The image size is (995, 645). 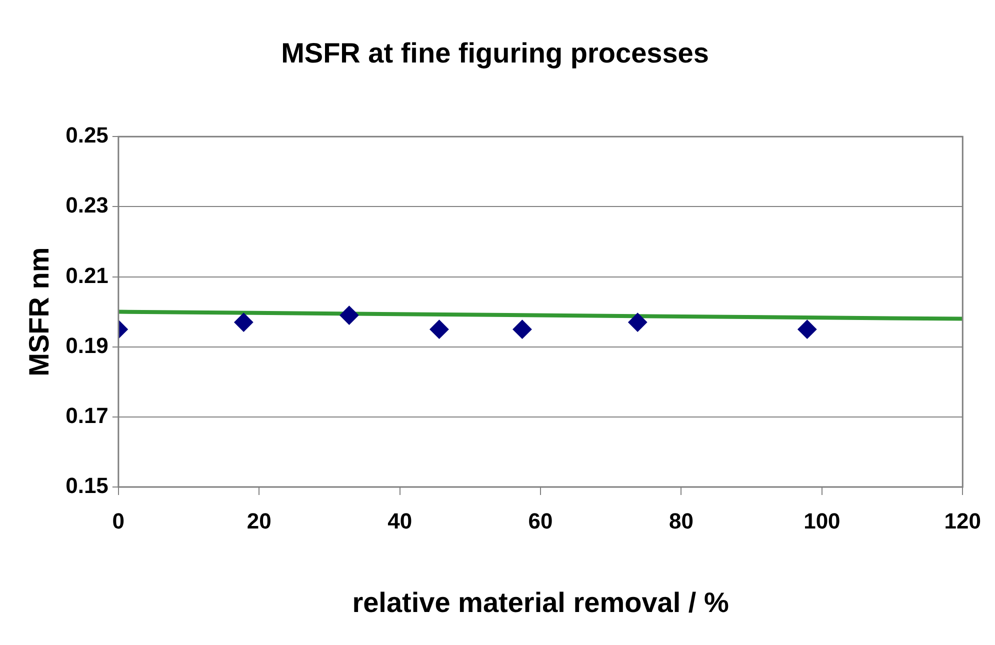 What do you see at coordinates (681, 521) in the screenshot?
I see `x-tick-label: 80` at bounding box center [681, 521].